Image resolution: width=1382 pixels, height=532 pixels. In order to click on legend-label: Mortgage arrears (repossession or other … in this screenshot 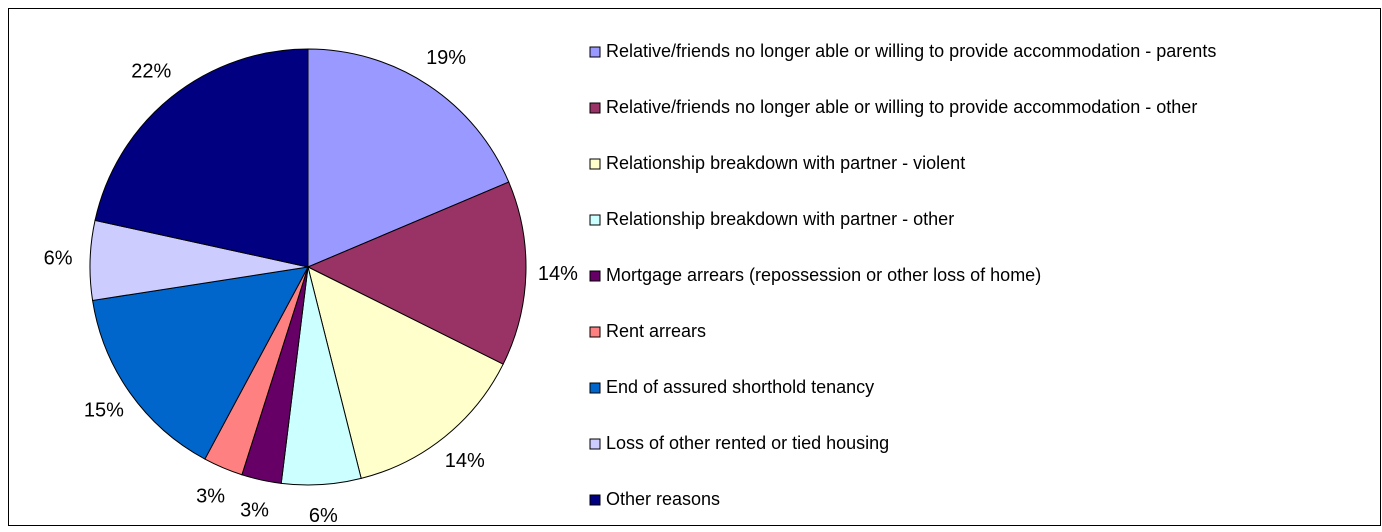, I will do `click(823, 275)`.